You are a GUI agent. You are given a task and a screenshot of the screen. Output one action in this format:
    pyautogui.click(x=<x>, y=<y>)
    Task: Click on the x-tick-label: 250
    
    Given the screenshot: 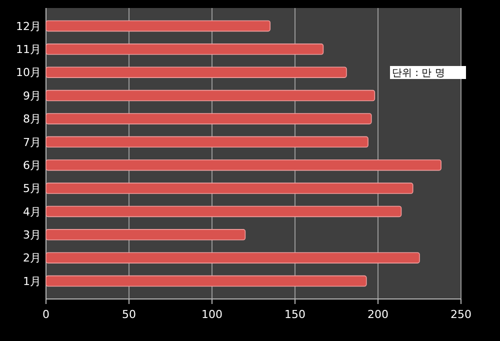 What is the action you would take?
    pyautogui.click(x=461, y=314)
    